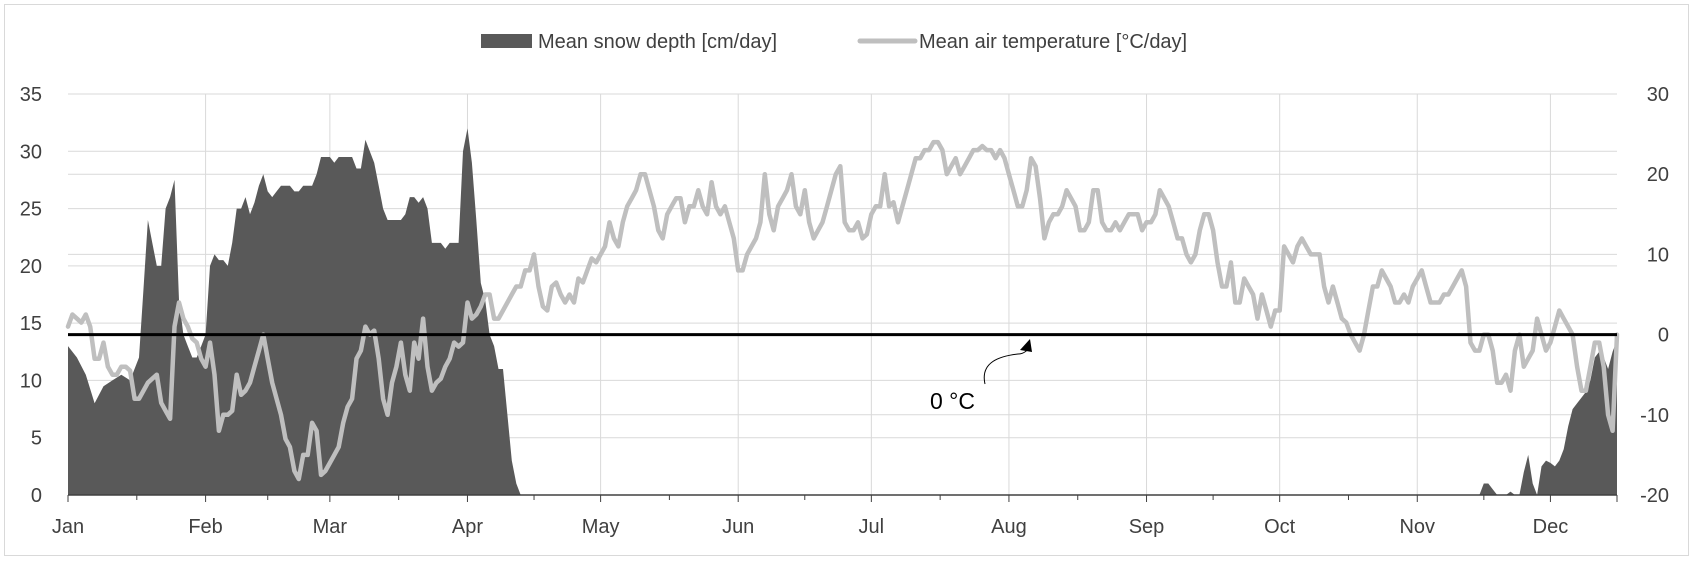 The height and width of the screenshot is (565, 1693). Describe the element at coordinates (872, 527) in the screenshot. I see `x-tick-label: Jul` at that location.